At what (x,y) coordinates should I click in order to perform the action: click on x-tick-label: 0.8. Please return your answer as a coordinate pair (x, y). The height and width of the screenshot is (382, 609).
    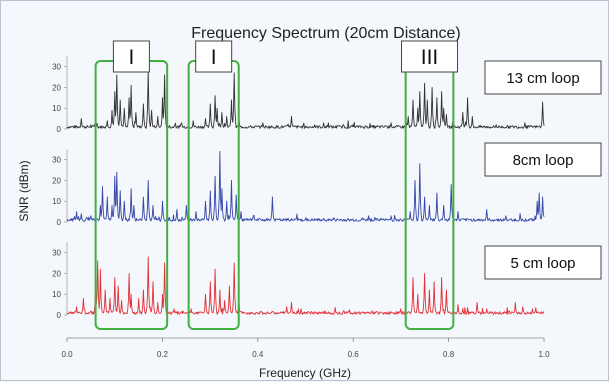
    Looking at the image, I should click on (449, 354).